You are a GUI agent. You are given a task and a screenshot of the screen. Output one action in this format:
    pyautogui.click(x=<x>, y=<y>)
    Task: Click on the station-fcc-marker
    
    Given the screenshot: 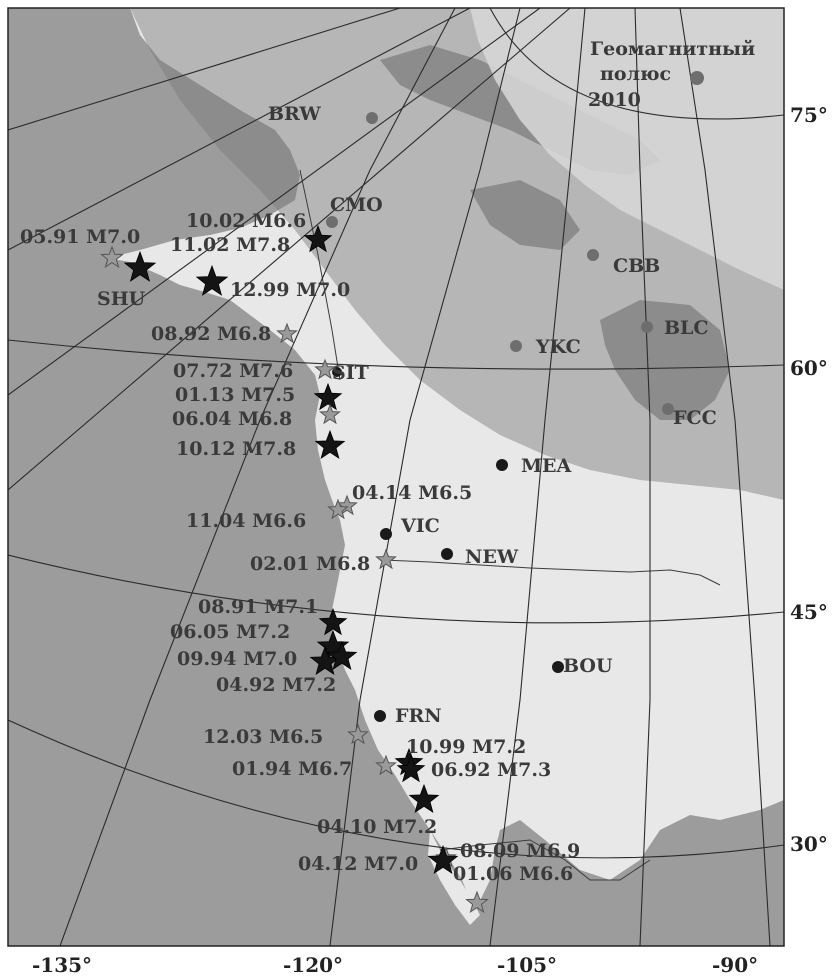 What is the action you would take?
    pyautogui.click(x=668, y=409)
    